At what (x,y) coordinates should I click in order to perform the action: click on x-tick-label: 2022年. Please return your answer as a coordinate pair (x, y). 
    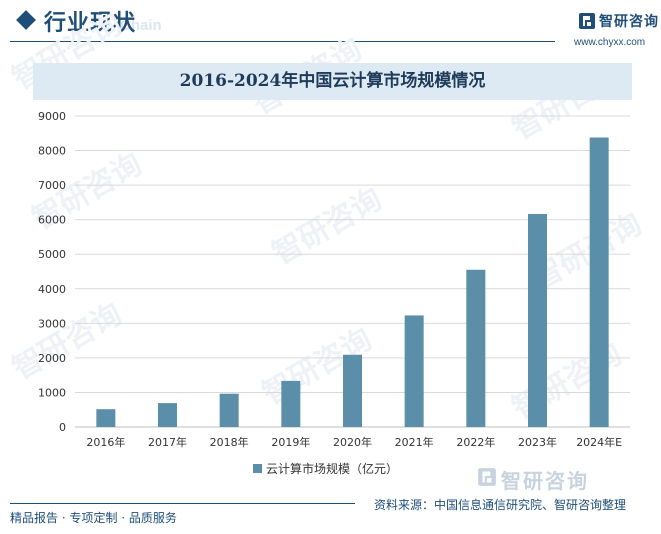
    Looking at the image, I should click on (475, 442).